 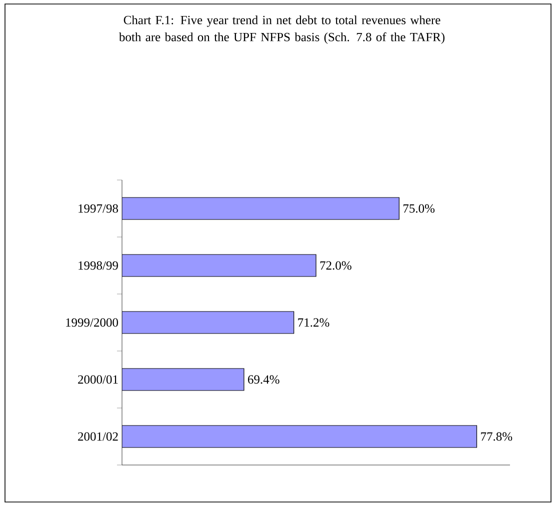 I want to click on y-tick-label: 1999/2000, so click(x=92, y=322).